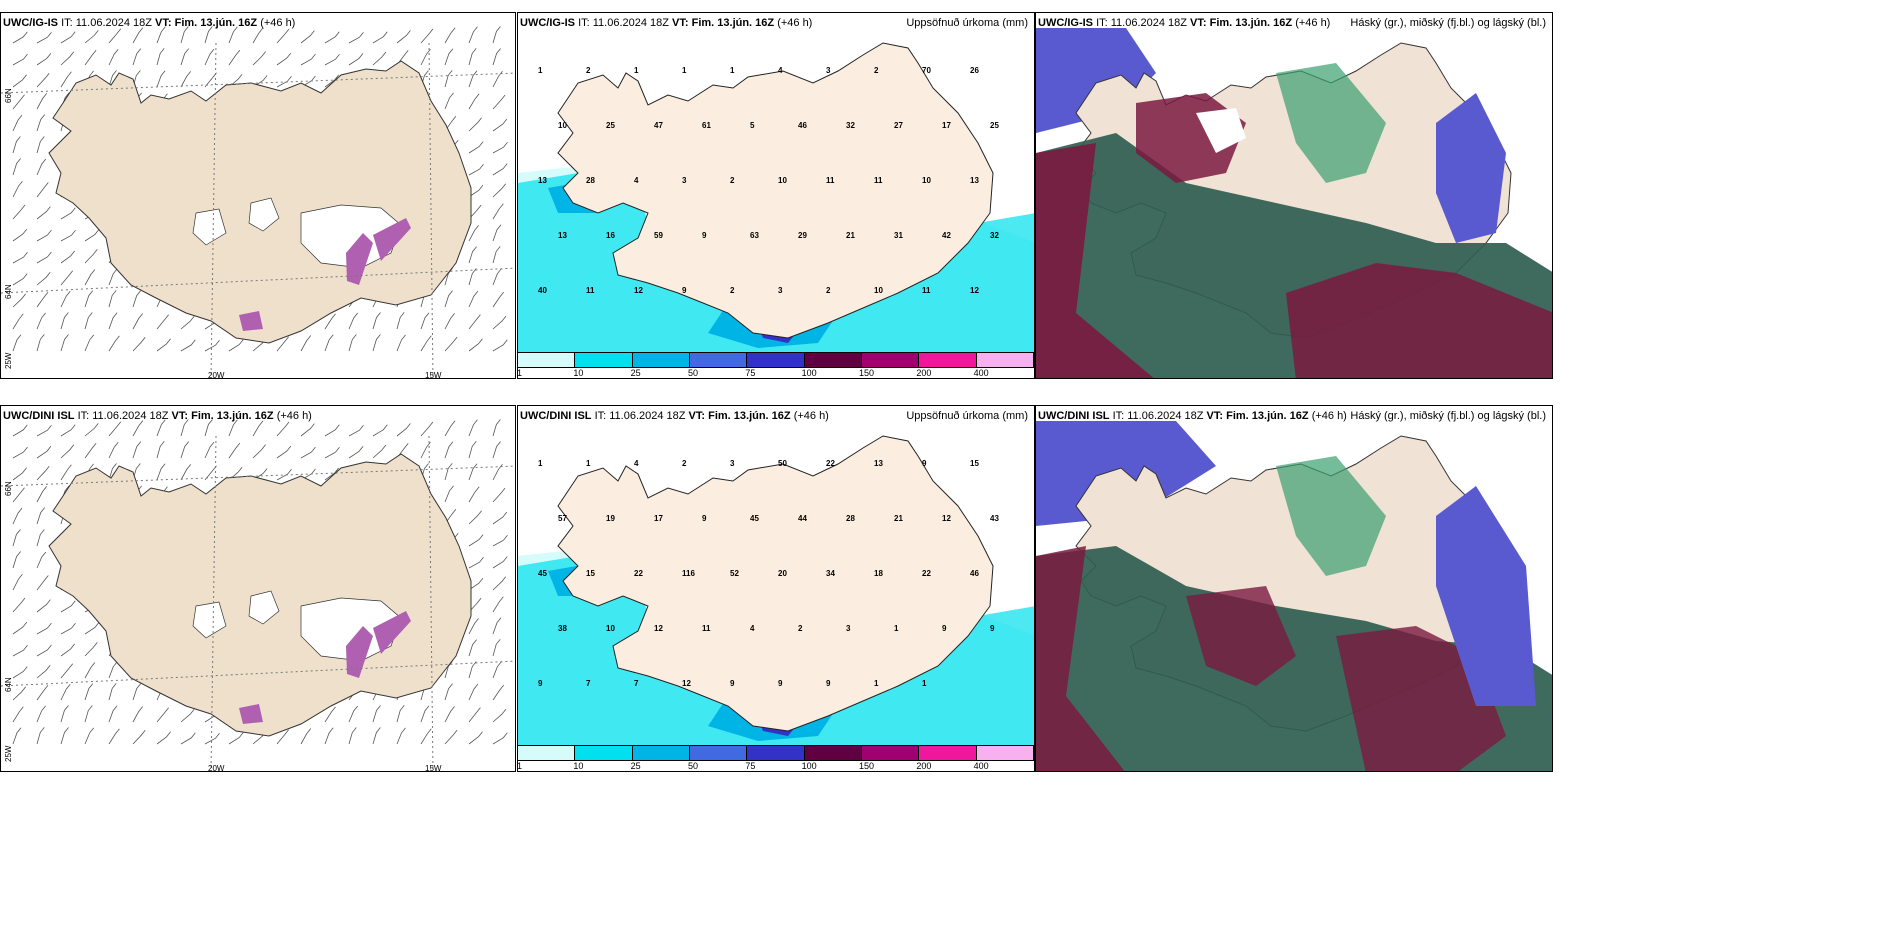  I want to click on meridian, so click(213, 603).